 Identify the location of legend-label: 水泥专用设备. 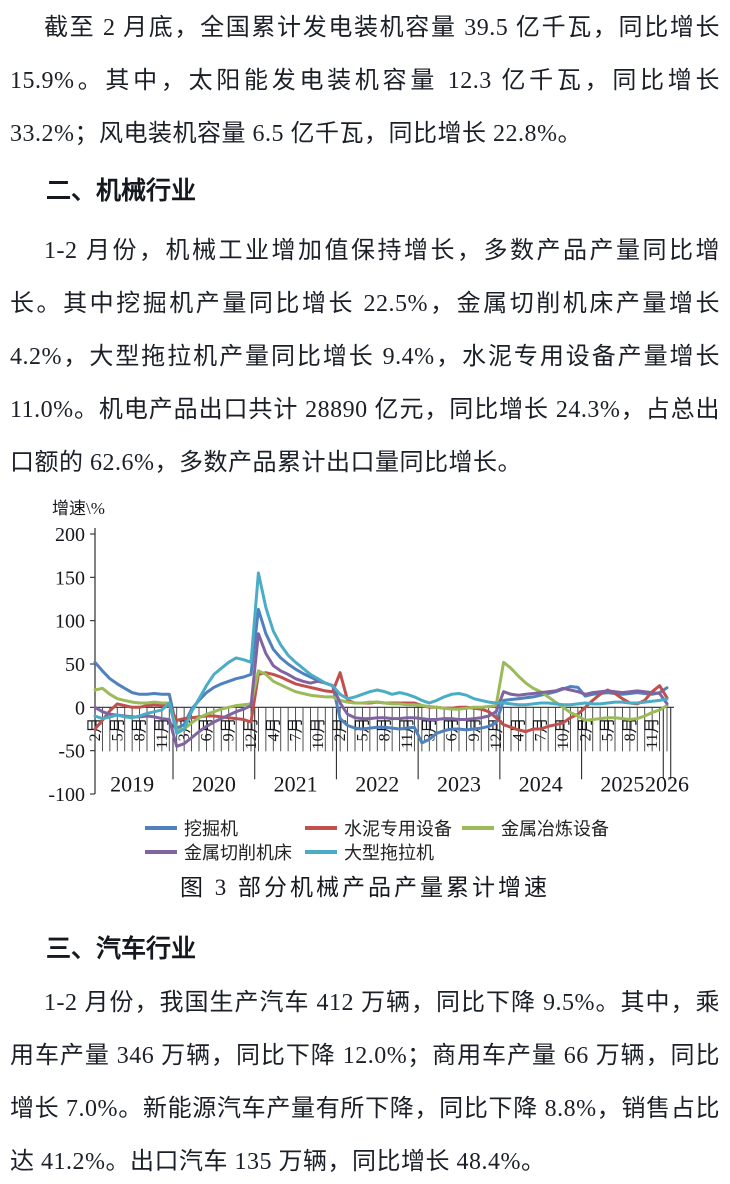
(398, 829).